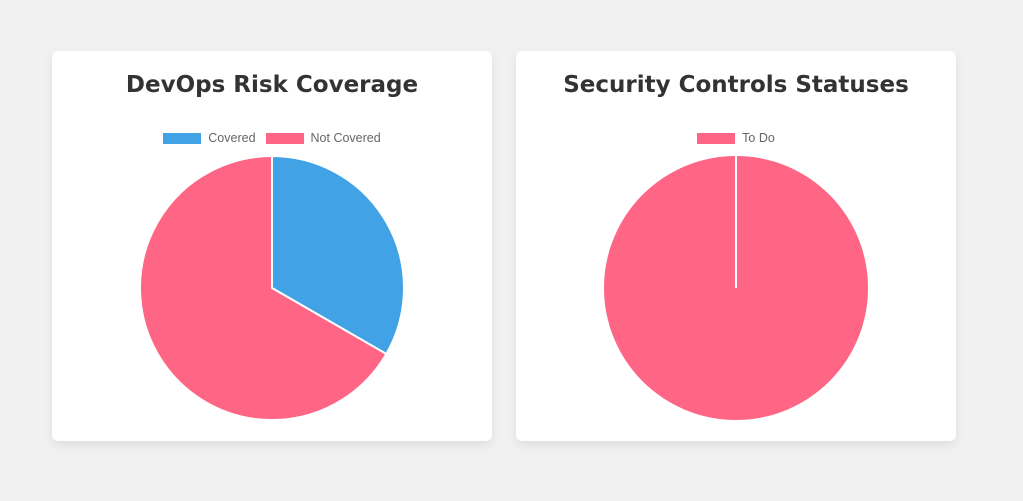 The width and height of the screenshot is (1023, 501). I want to click on legend-label: To Do, so click(758, 138).